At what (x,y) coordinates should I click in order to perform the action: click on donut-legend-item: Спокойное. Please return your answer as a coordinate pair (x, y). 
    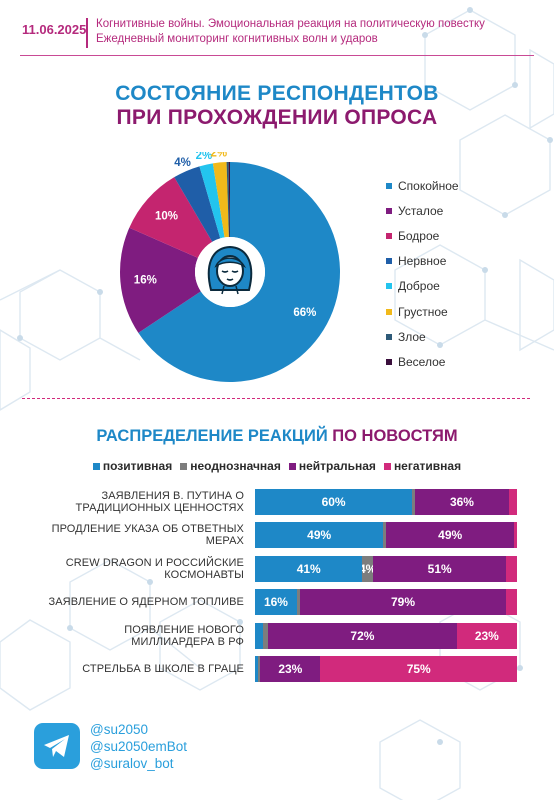
    Looking at the image, I should click on (422, 185).